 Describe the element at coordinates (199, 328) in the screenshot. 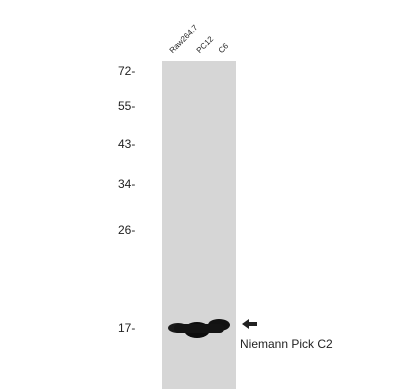

I see `protein-band` at that location.